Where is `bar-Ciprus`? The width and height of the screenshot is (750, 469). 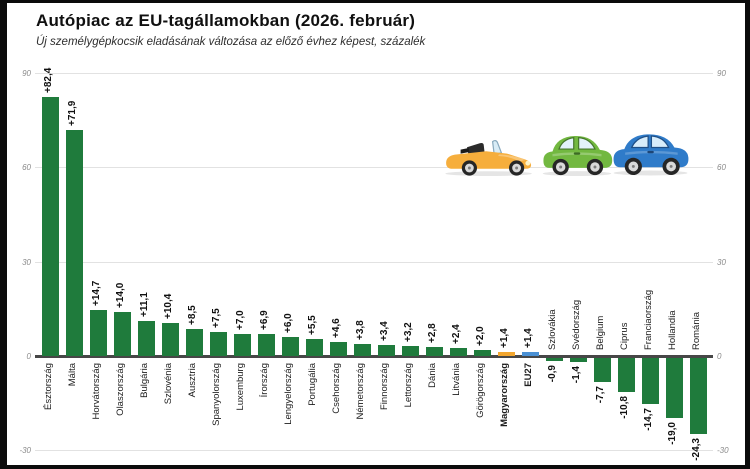 bar-Ciprus is located at coordinates (626, 375).